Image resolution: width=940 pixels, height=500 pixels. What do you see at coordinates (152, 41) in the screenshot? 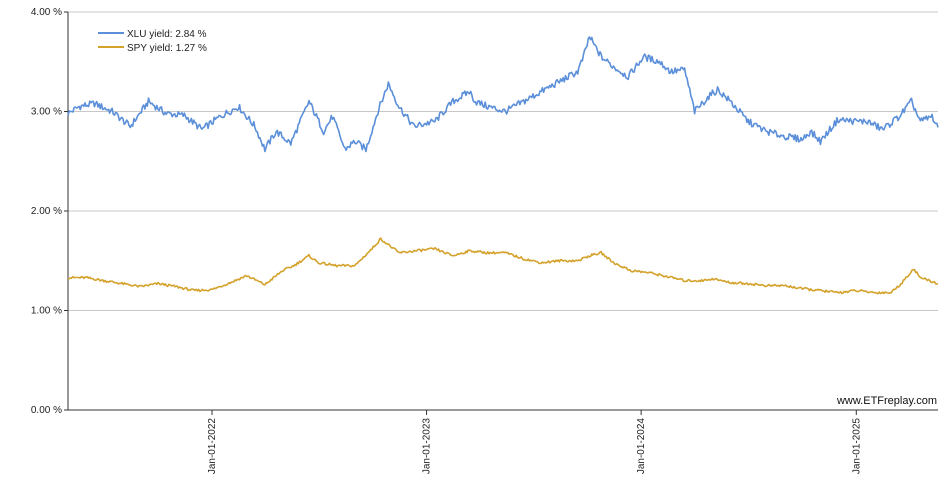
I see `legend: XLU yield: 2.84 % SPY yield: 1.27 %` at bounding box center [152, 41].